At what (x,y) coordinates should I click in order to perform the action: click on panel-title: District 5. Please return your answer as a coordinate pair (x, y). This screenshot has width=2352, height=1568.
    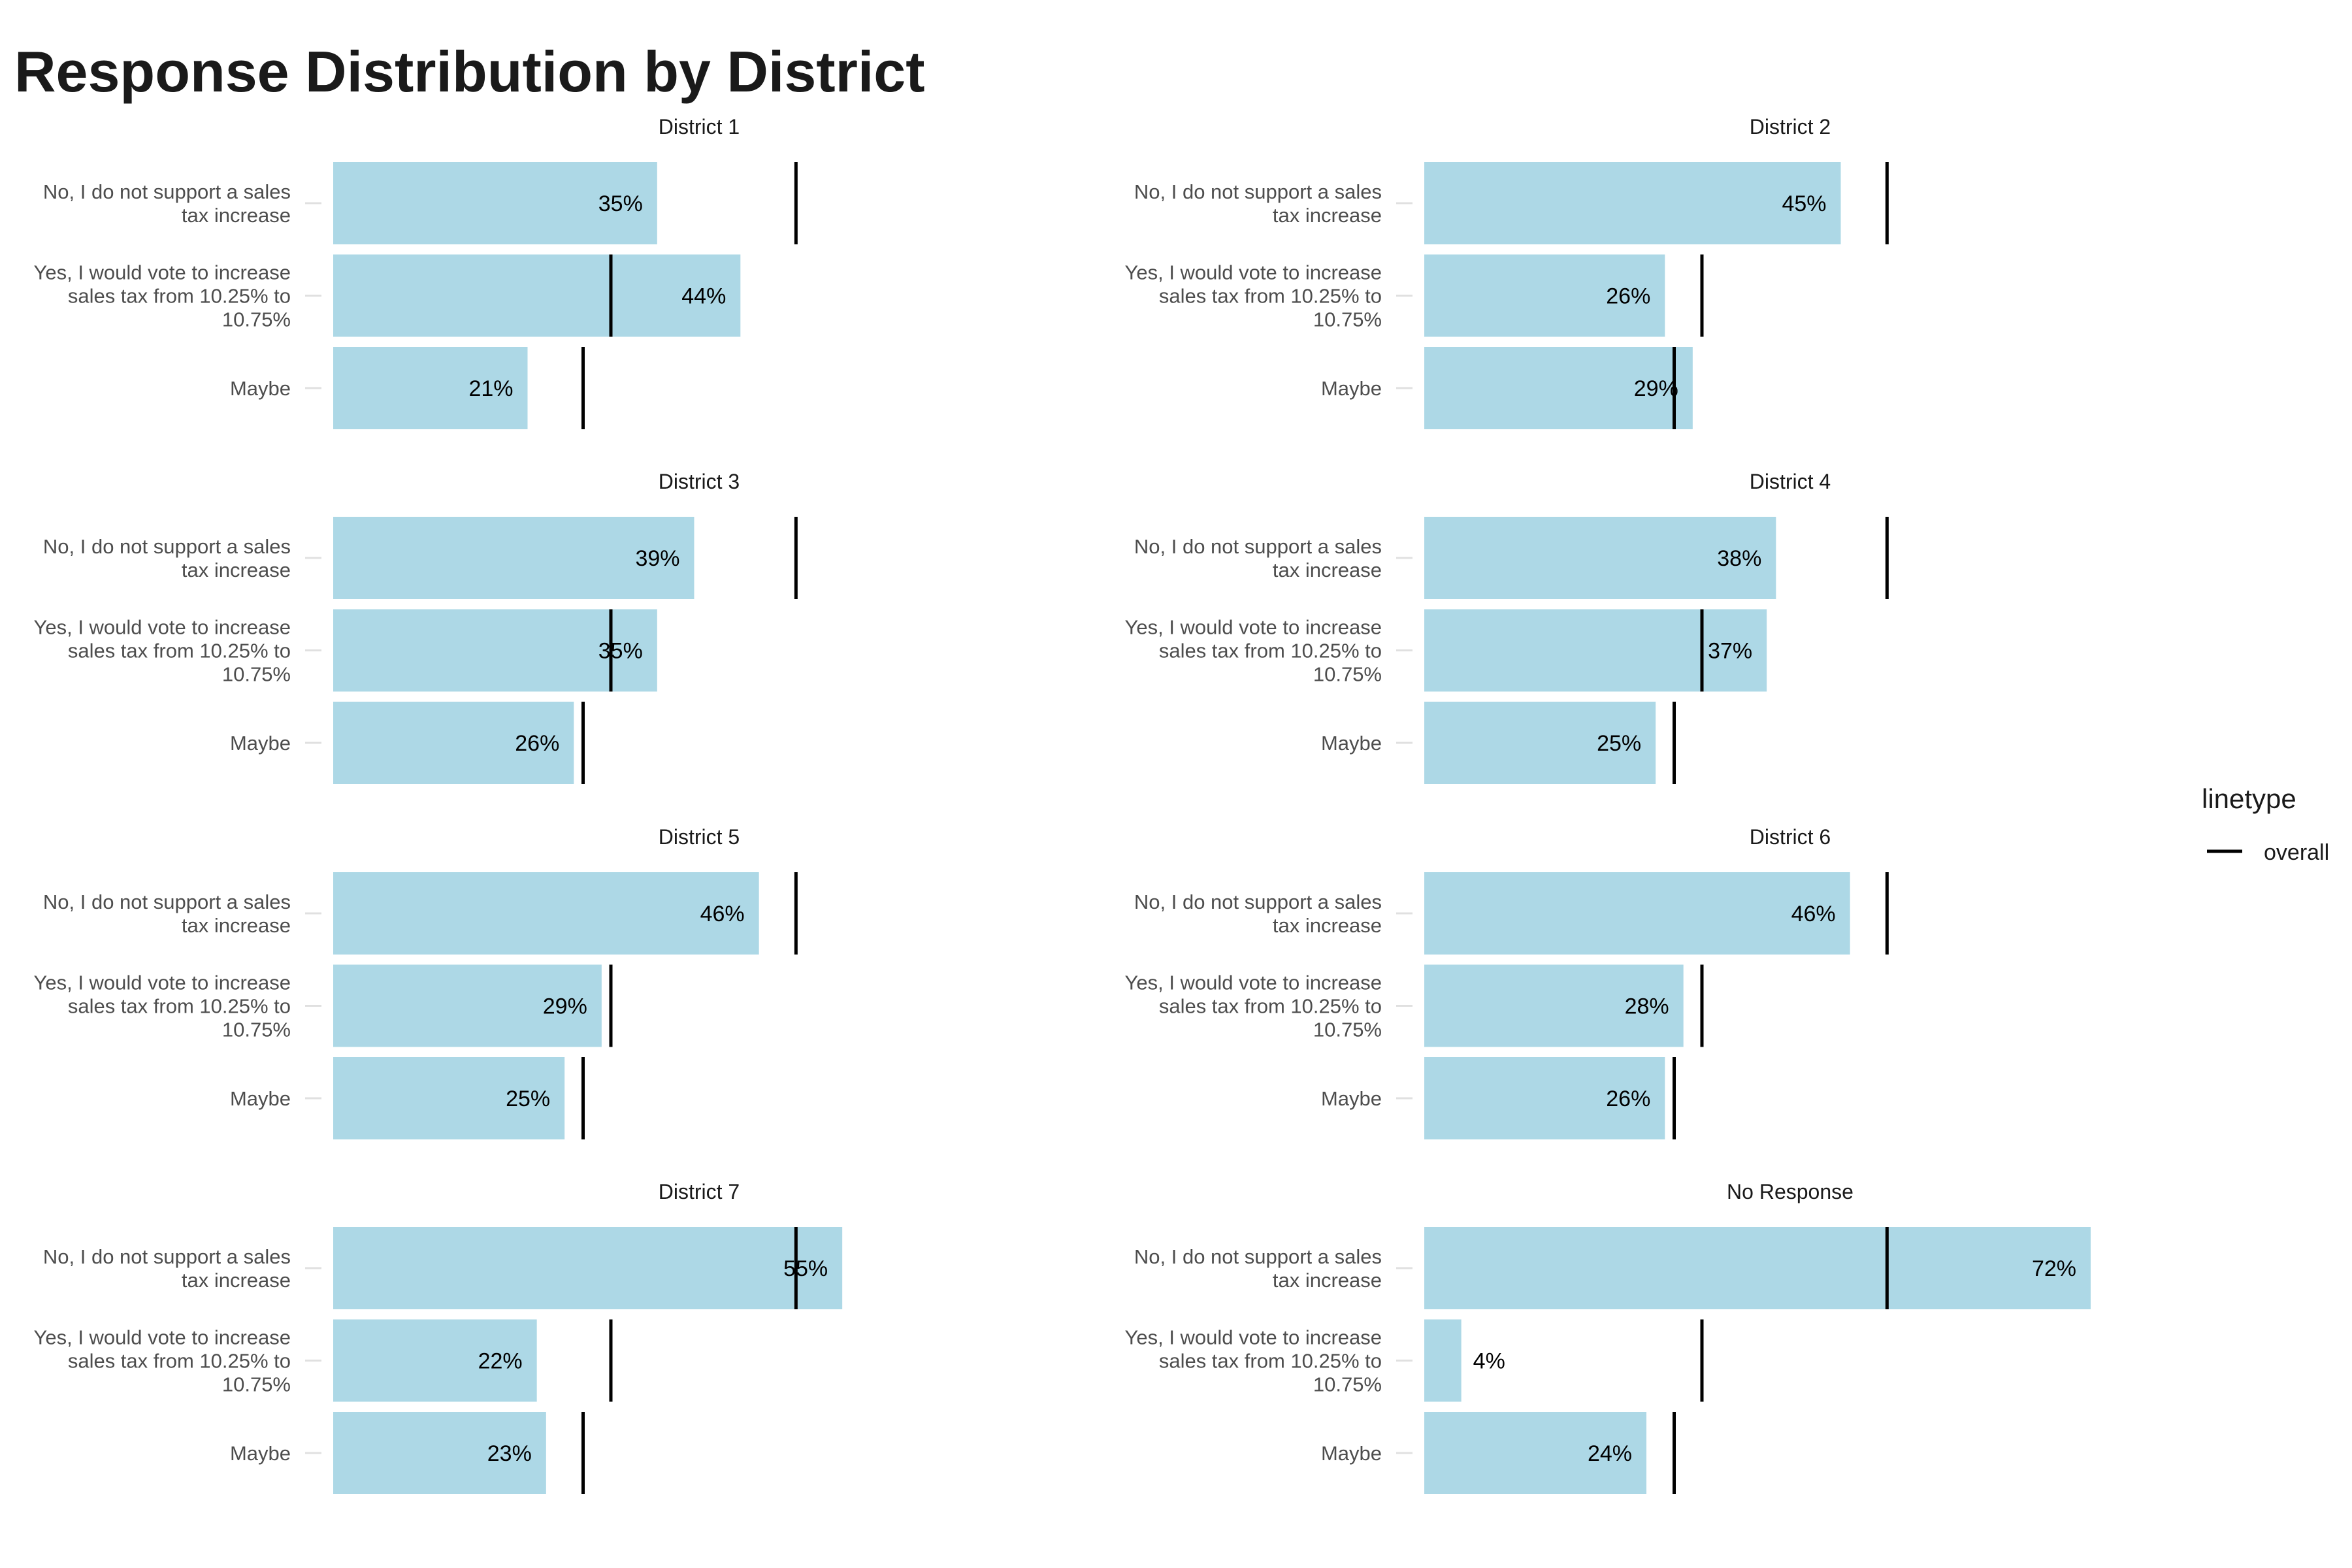
    Looking at the image, I should click on (699, 837).